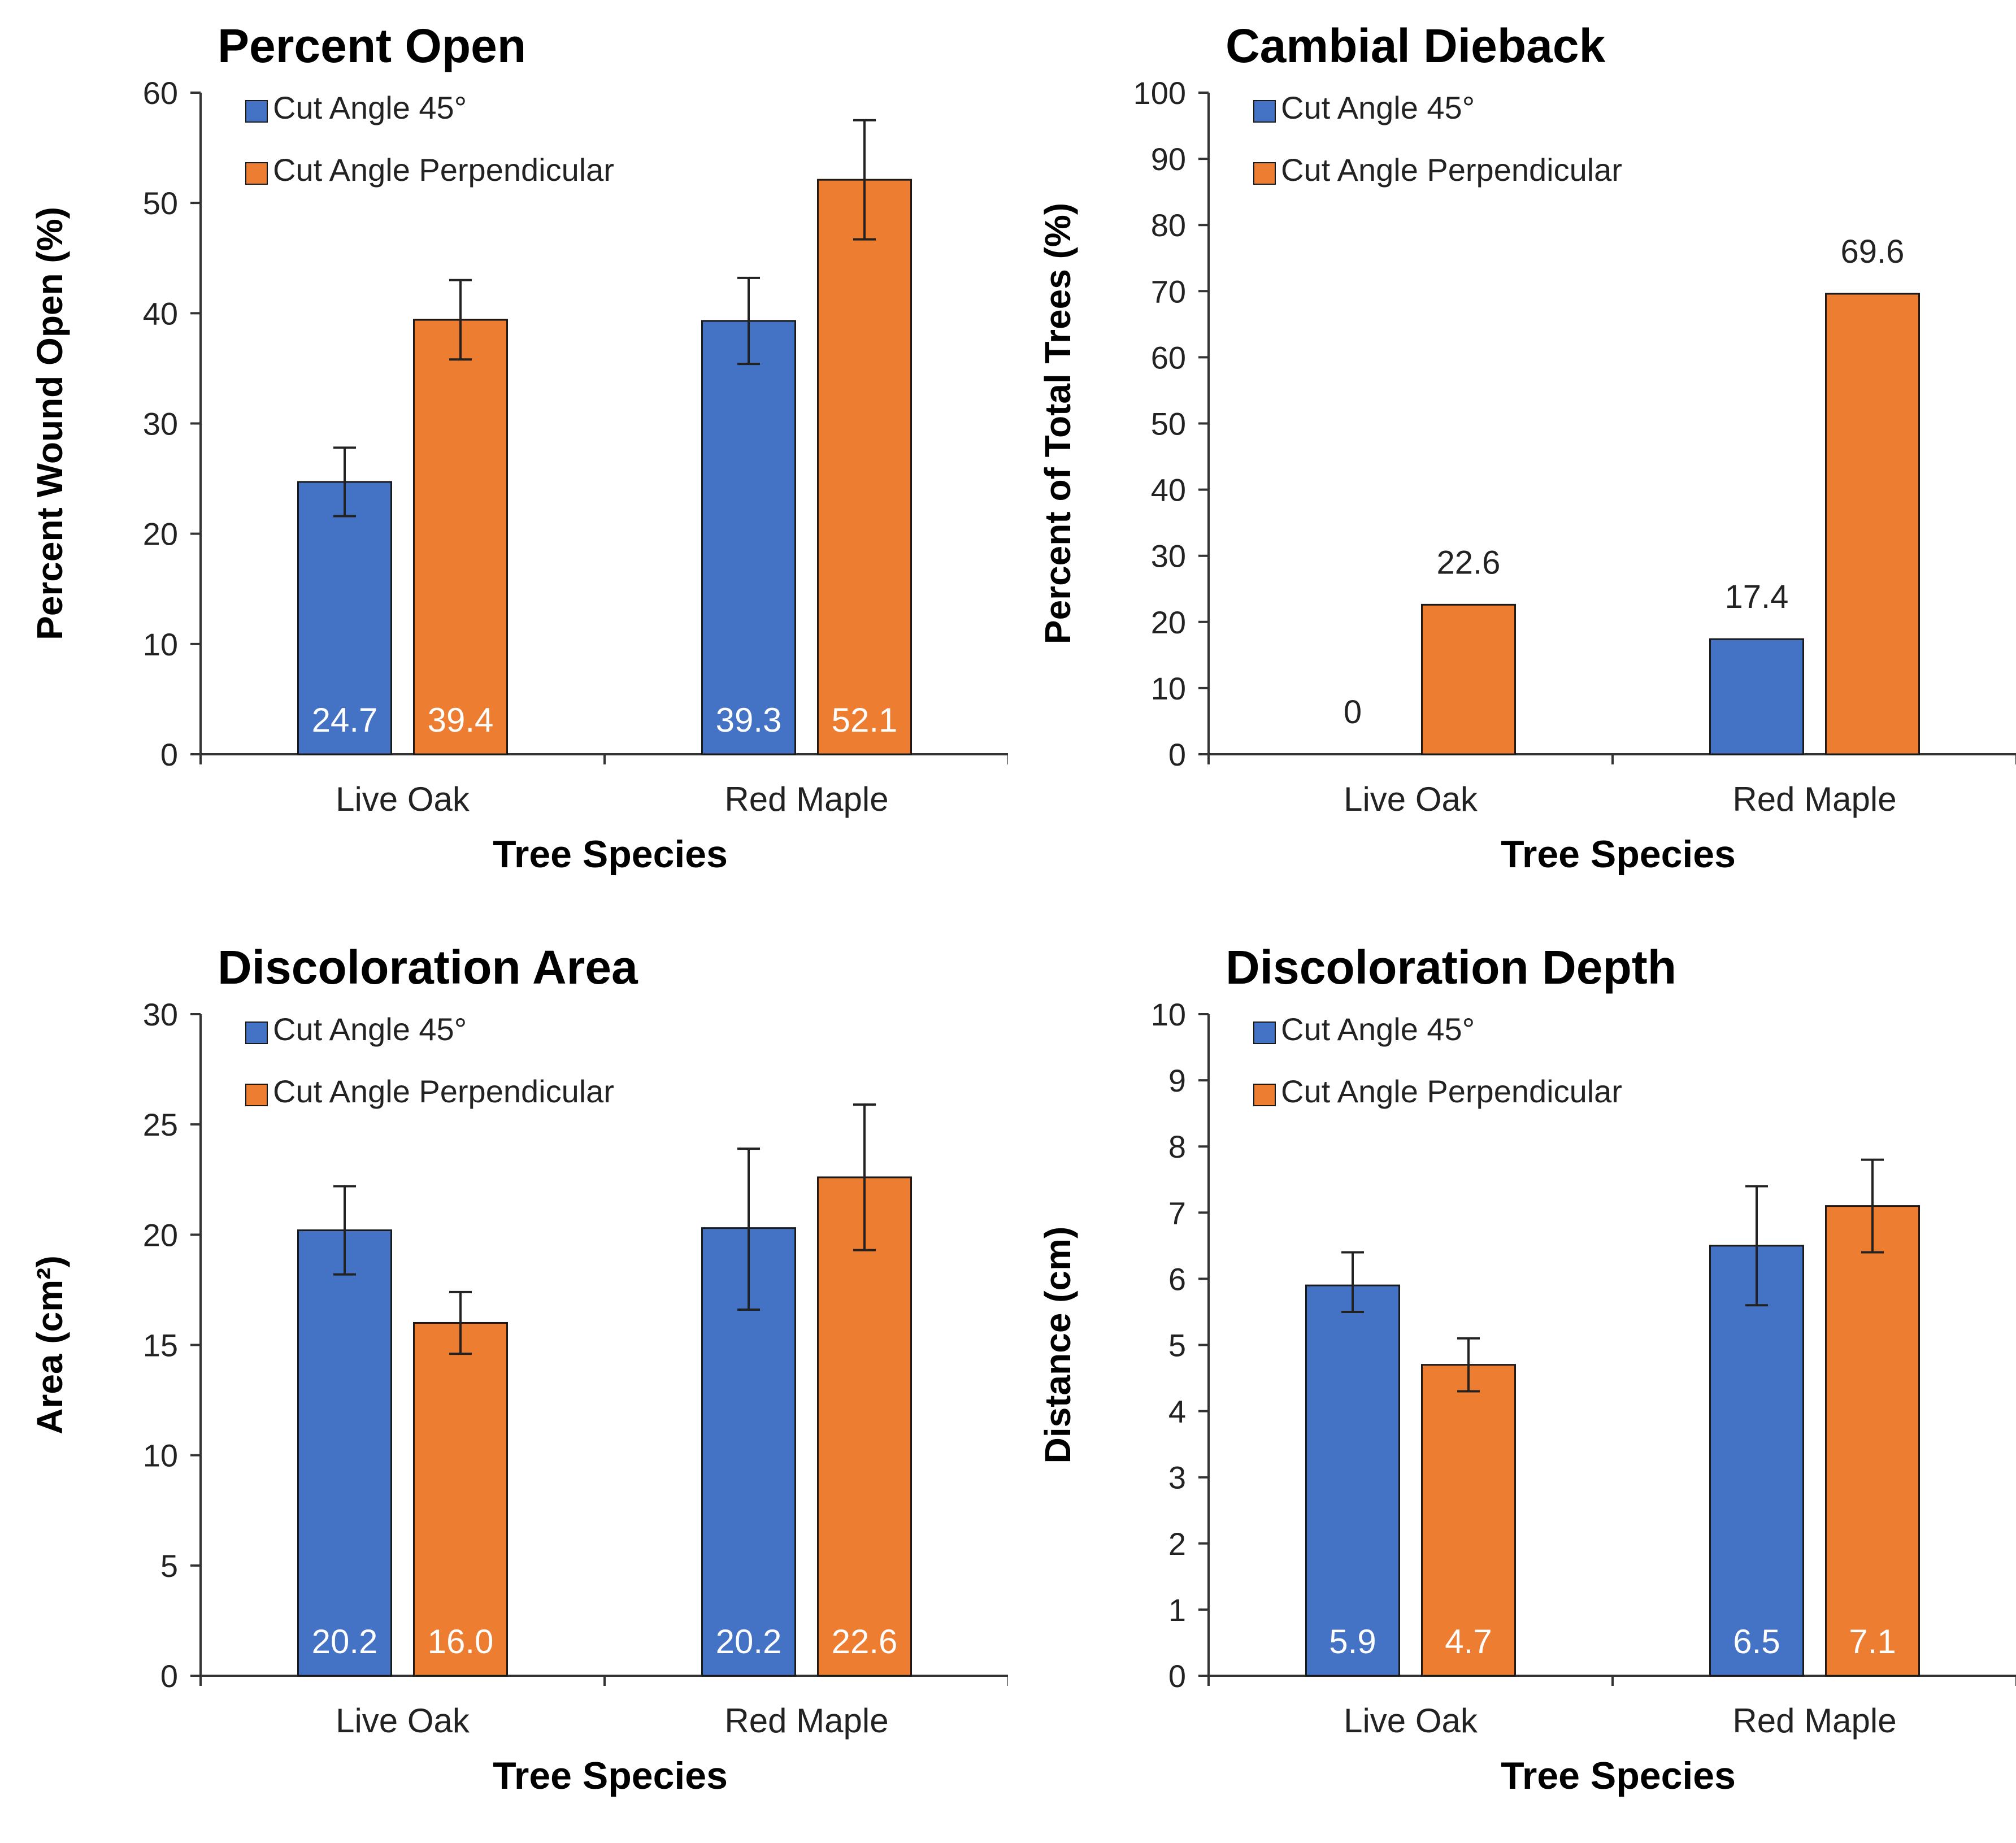  Describe the element at coordinates (1168, 159) in the screenshot. I see `y-tick-label: 90` at that location.